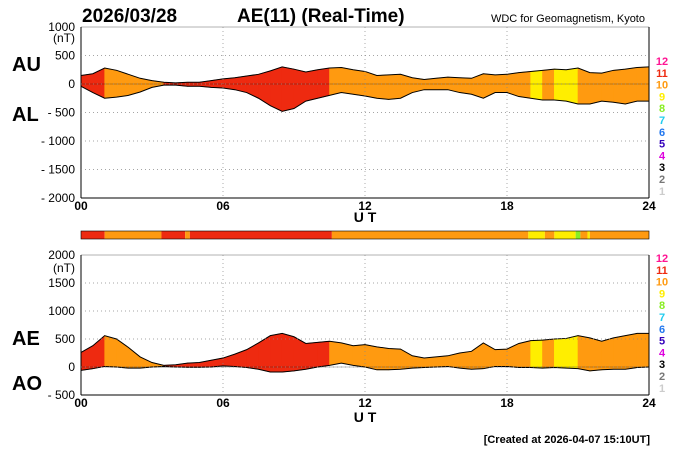  I want to click on p1-legend-level-12: 12, so click(662, 62).